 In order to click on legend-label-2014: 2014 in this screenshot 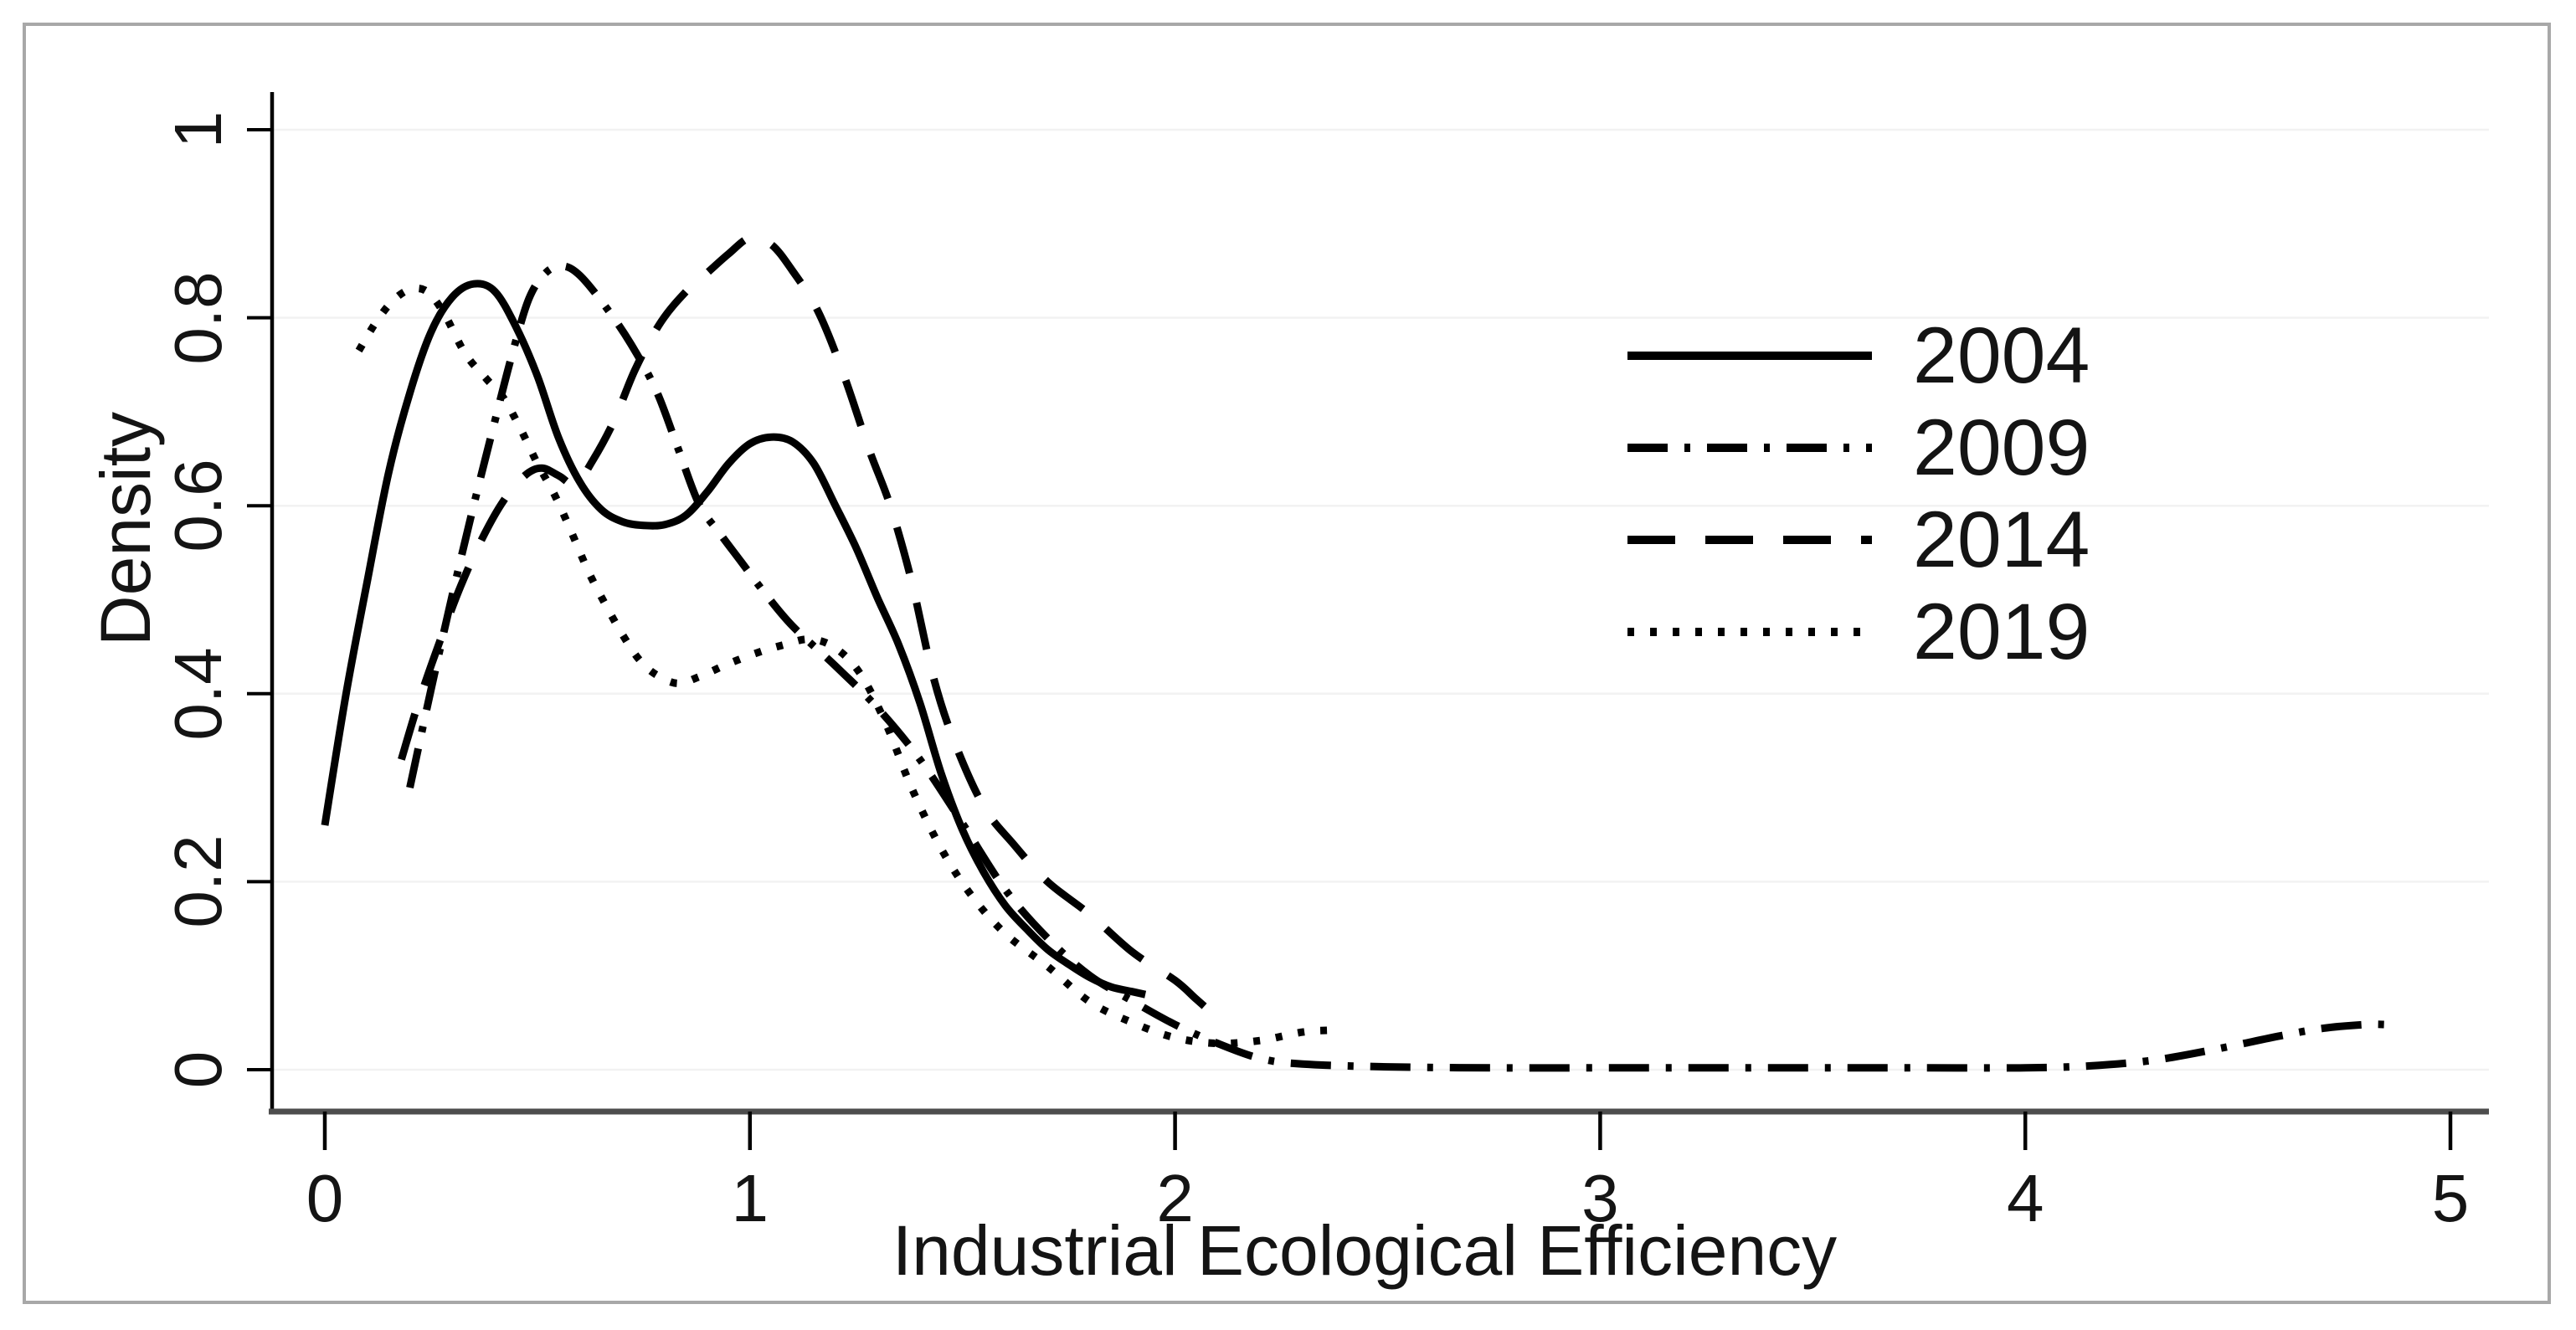, I will do `click(2002, 539)`.